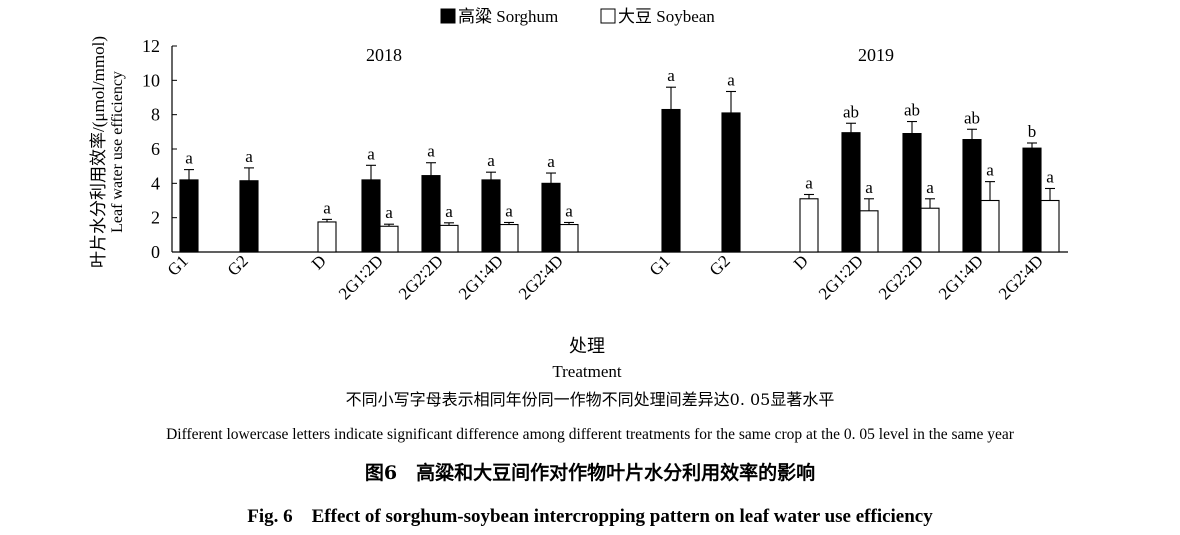 The image size is (1180, 535). What do you see at coordinates (155, 183) in the screenshot?
I see `y-tick-label: 4` at bounding box center [155, 183].